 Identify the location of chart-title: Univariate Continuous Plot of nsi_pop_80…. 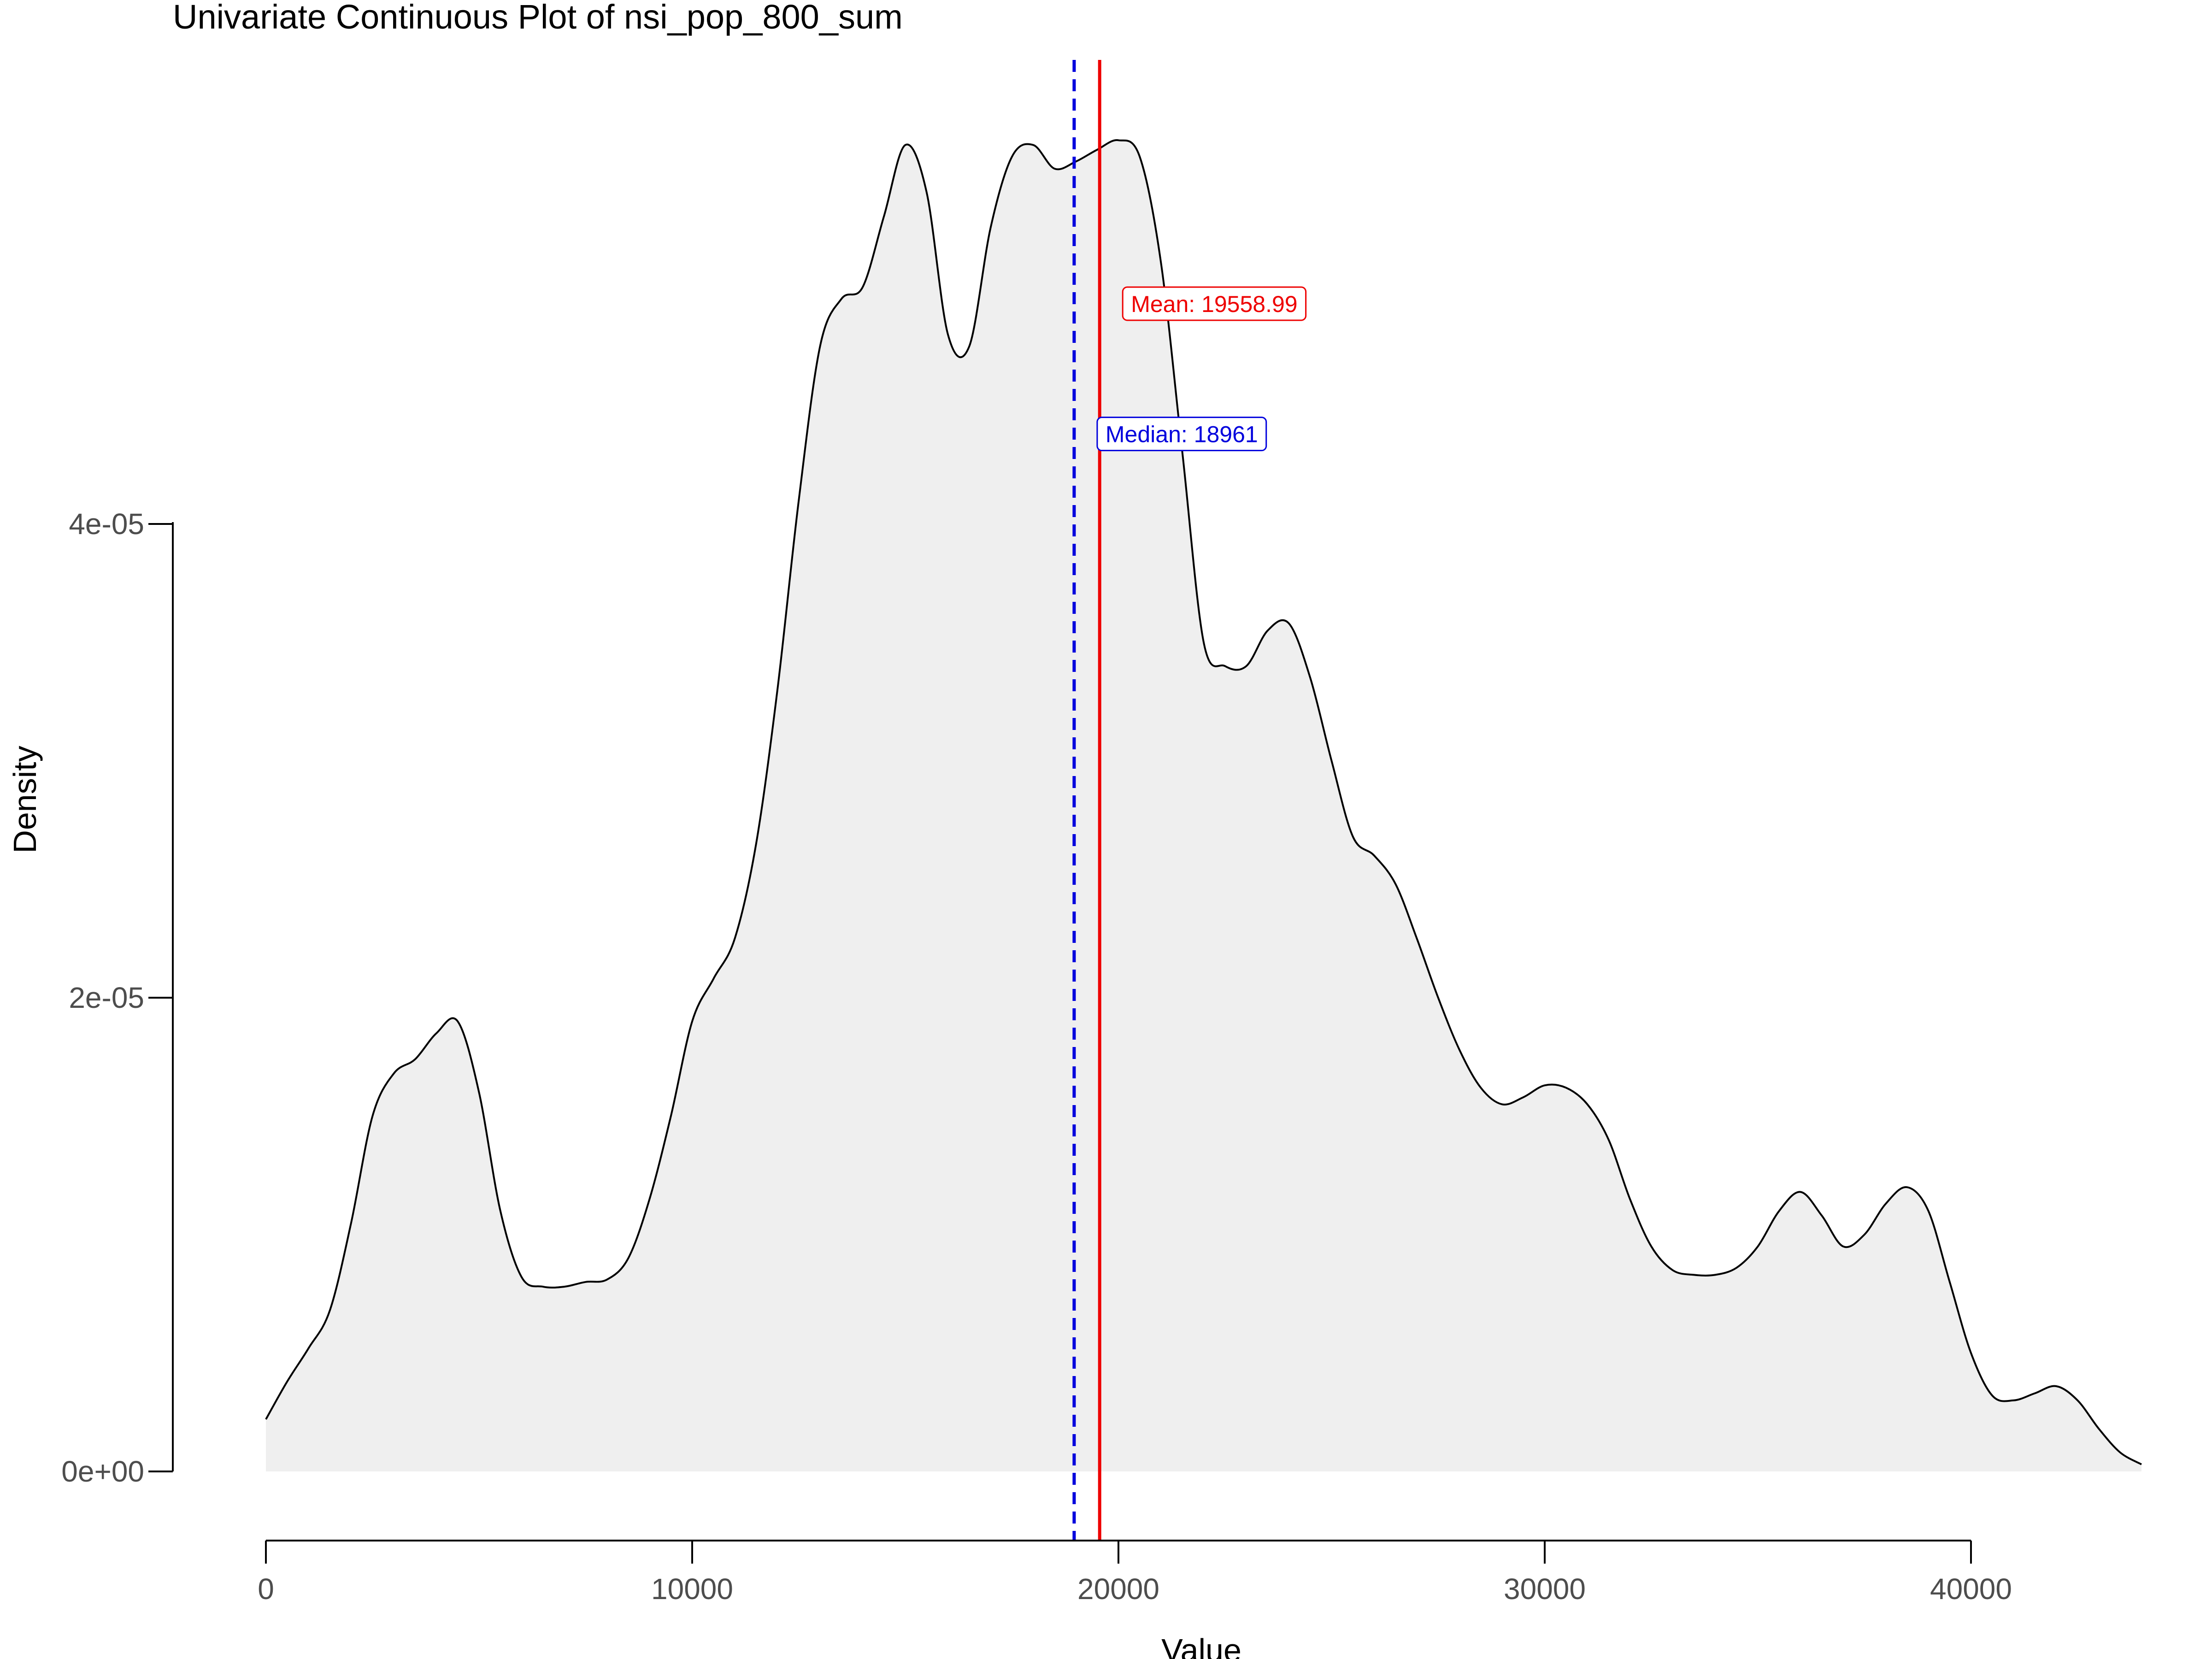
(538, 18).